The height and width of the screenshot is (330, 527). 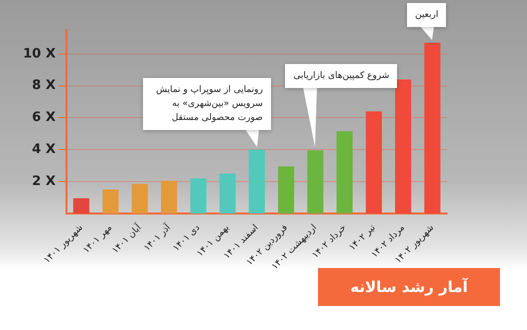 What do you see at coordinates (206, 104) in the screenshot?
I see `speech-bubble: رونمایی از سوپراپ و نمایش سرویس «بین‌شهری» به صورت محصولی مستقل` at bounding box center [206, 104].